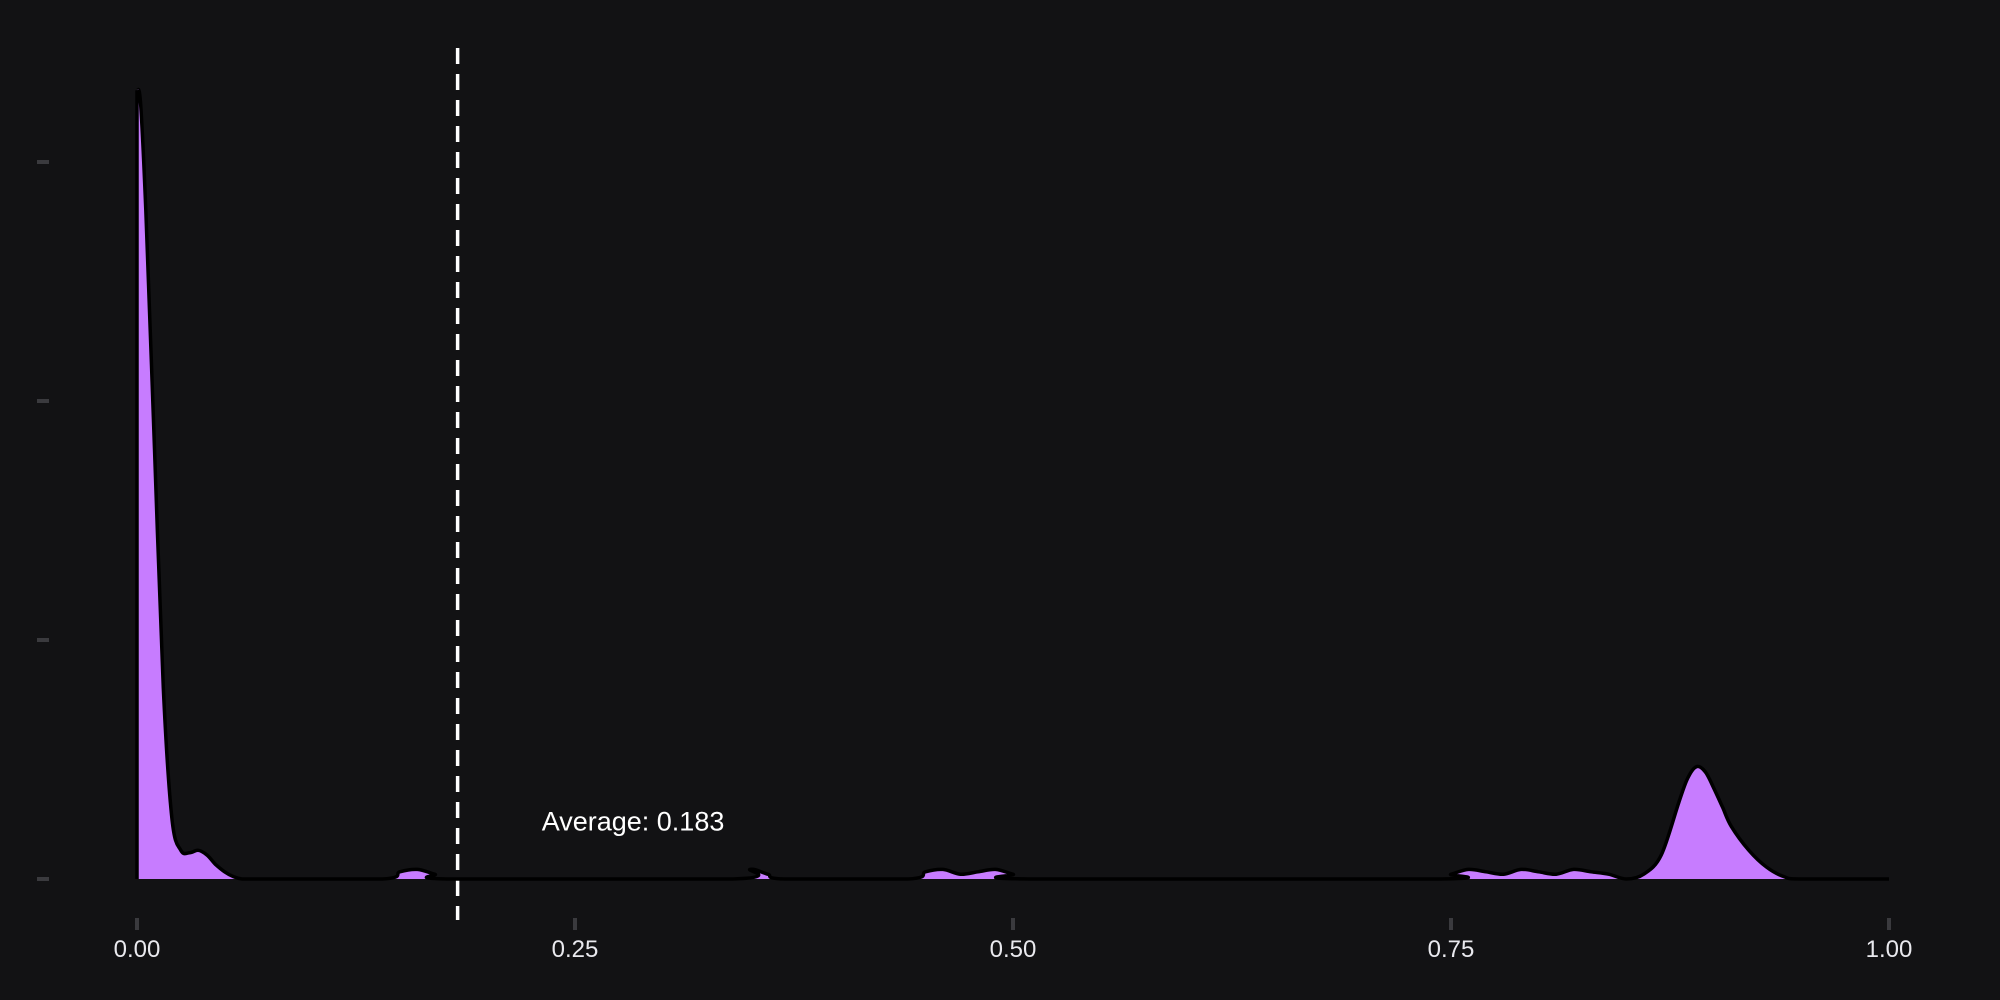 This screenshot has height=1000, width=2000. Describe the element at coordinates (1889, 949) in the screenshot. I see `x-tick-label: 1.00` at that location.